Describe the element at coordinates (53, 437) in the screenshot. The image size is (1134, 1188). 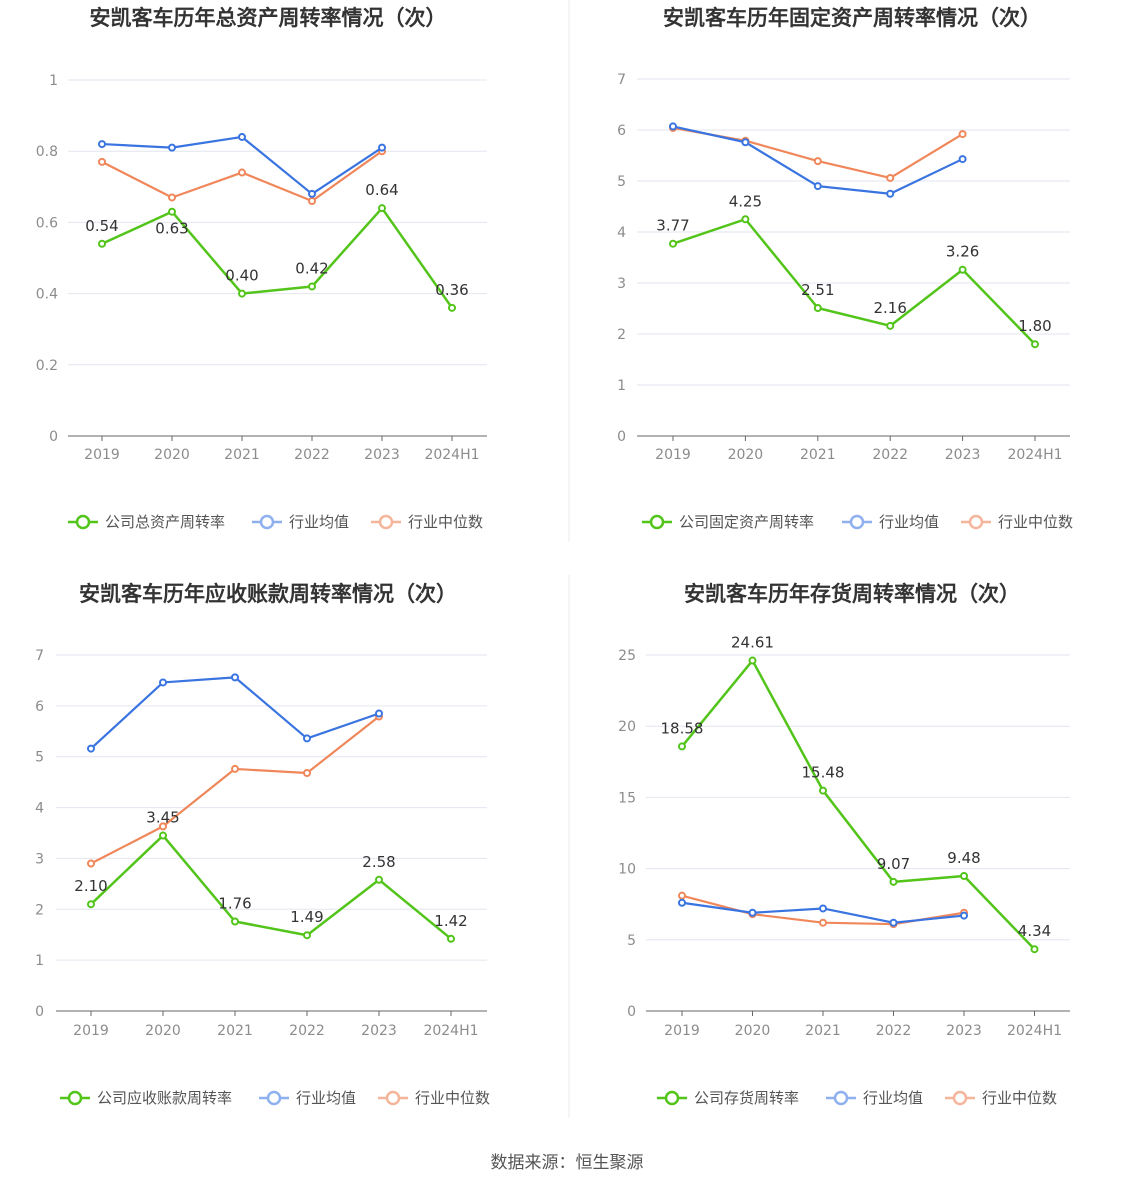
I see `y-tick-label: 0` at that location.